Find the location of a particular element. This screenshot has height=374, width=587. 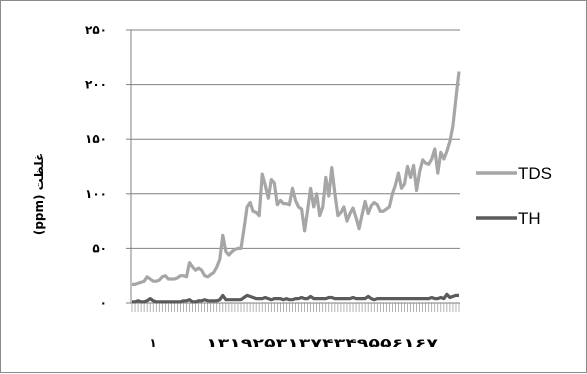

y-axis-label: غلظت (ppm) is located at coordinates (39, 194).